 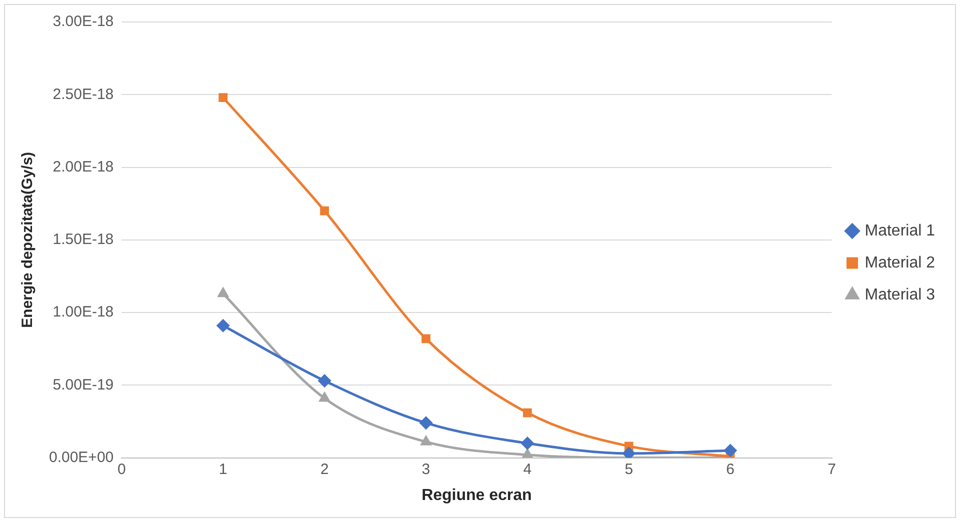 I want to click on x-tick-label: 7, so click(x=832, y=469).